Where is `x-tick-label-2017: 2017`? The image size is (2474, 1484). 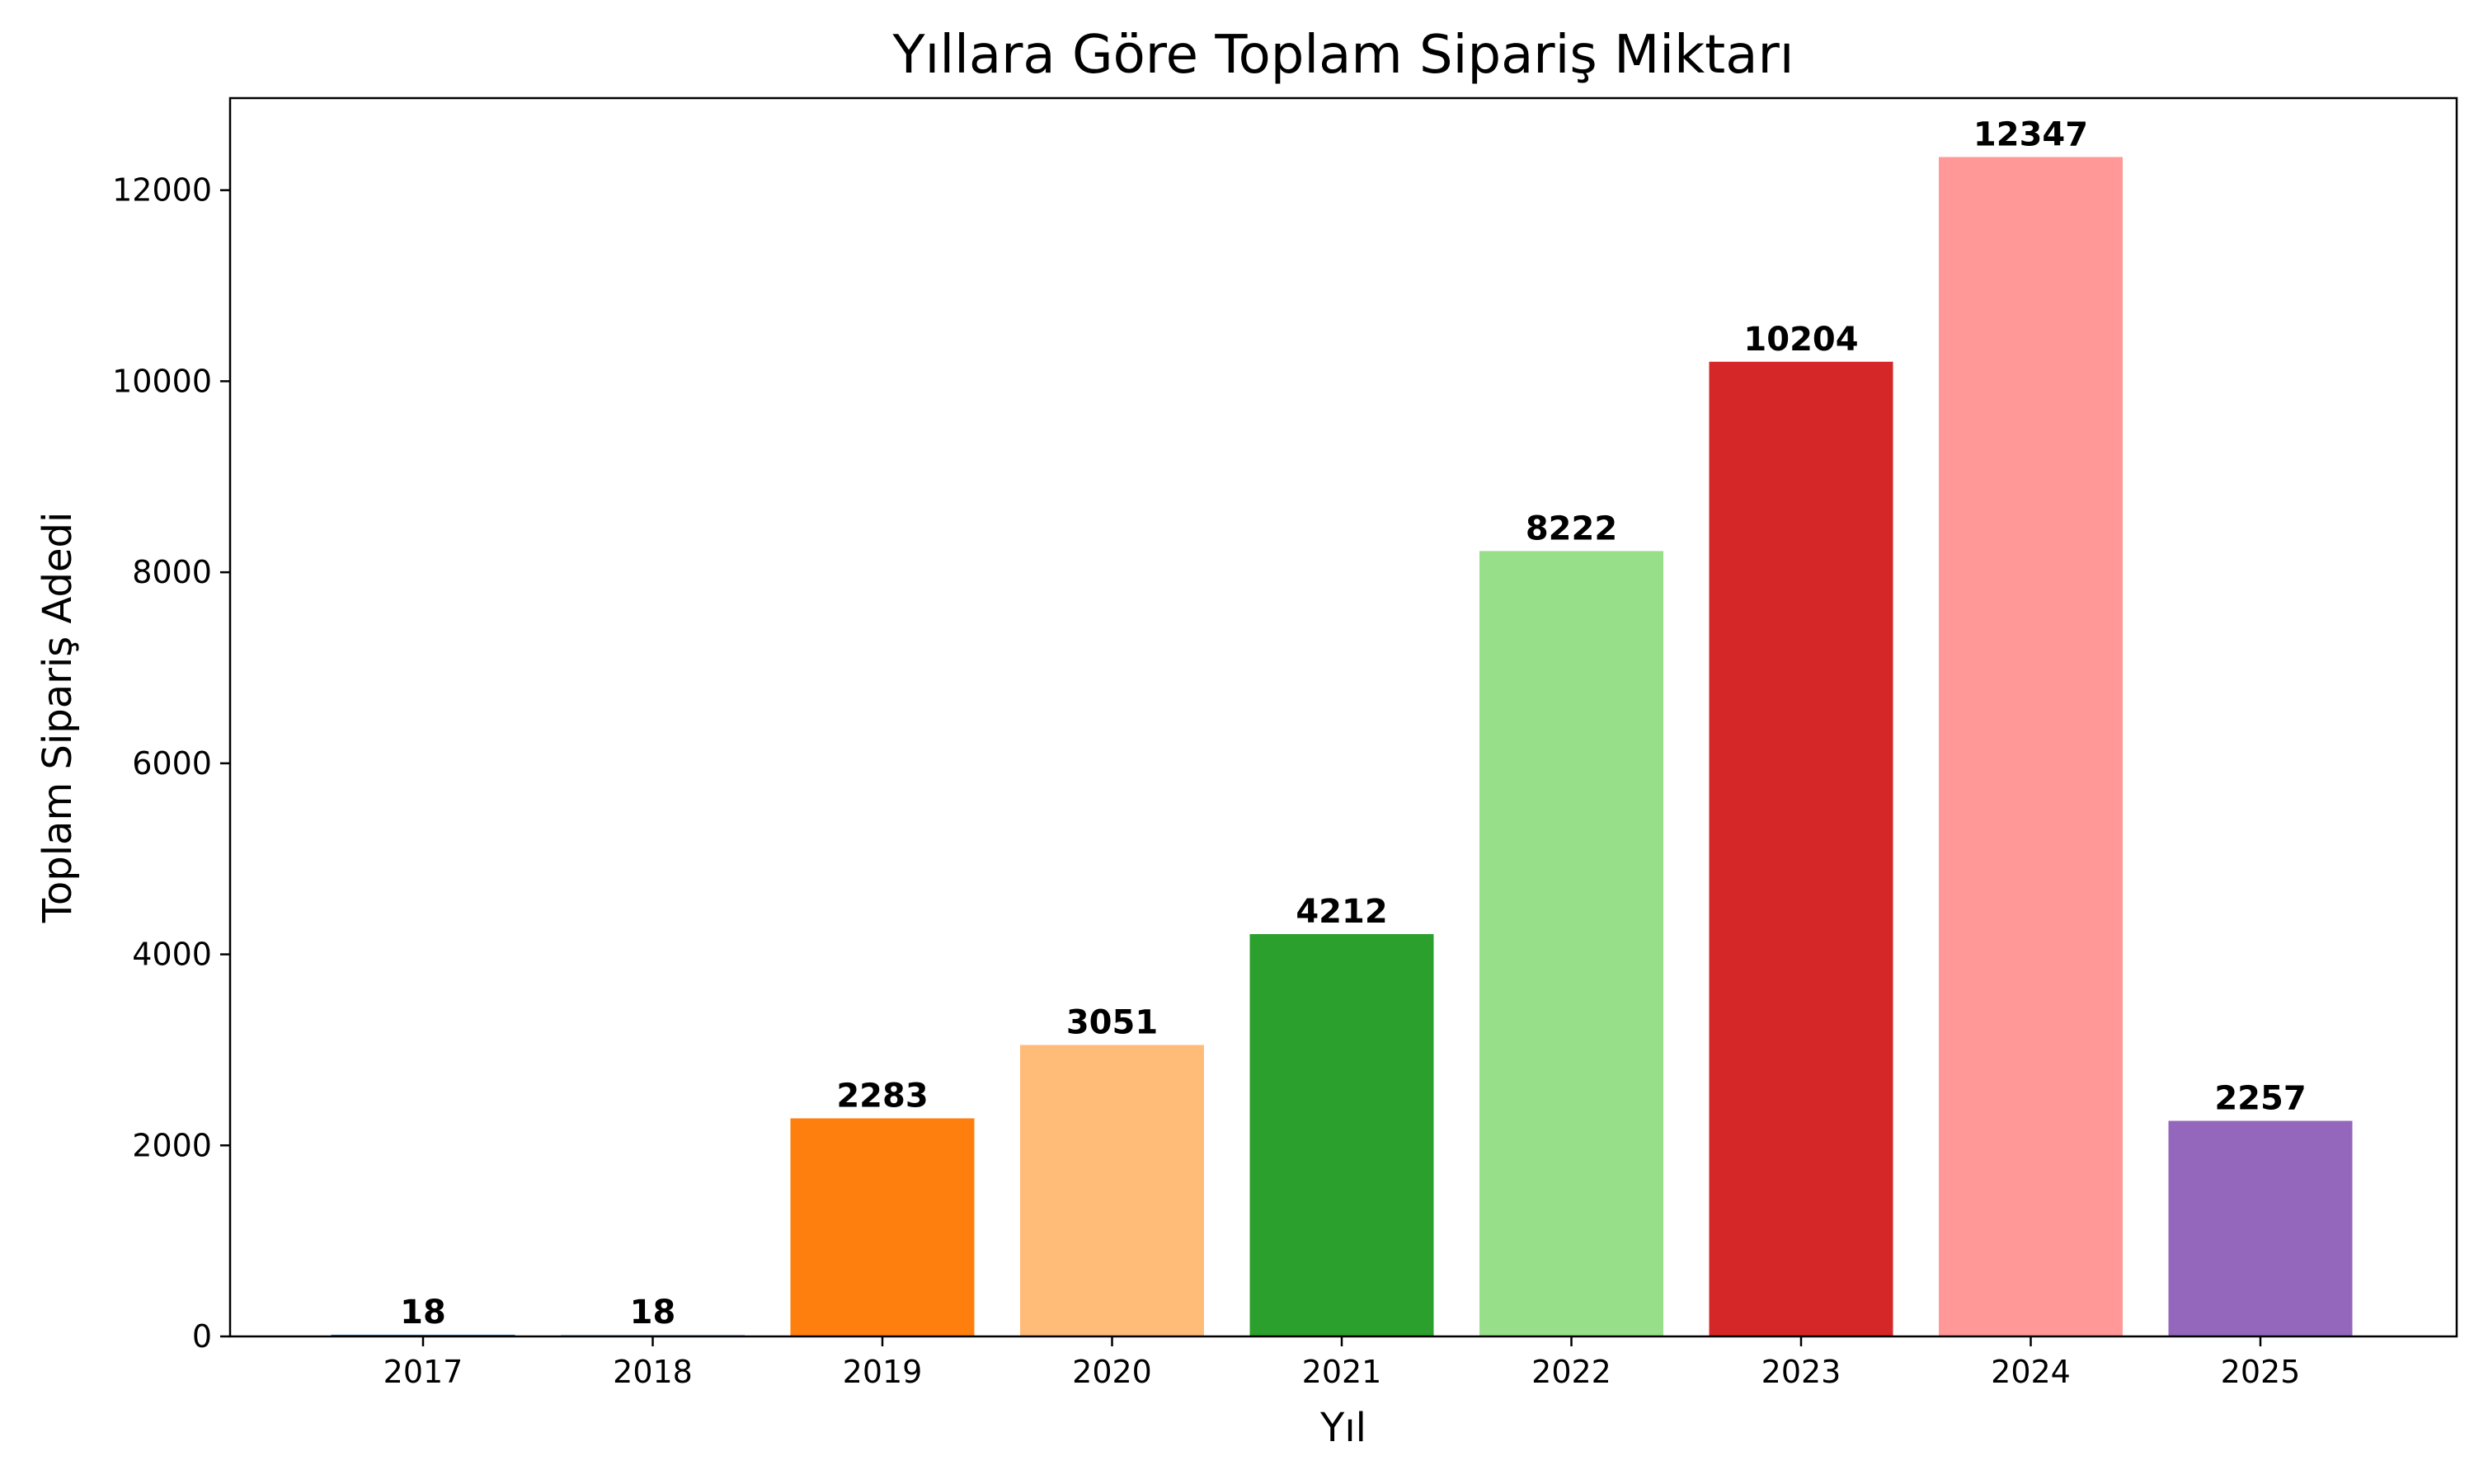 x-tick-label-2017: 2017 is located at coordinates (423, 1372).